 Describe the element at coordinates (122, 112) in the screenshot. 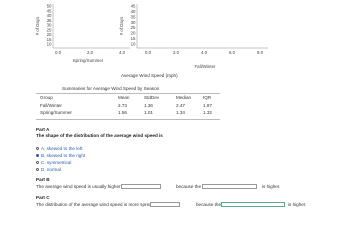

I see `table-cell: 1.56` at that location.